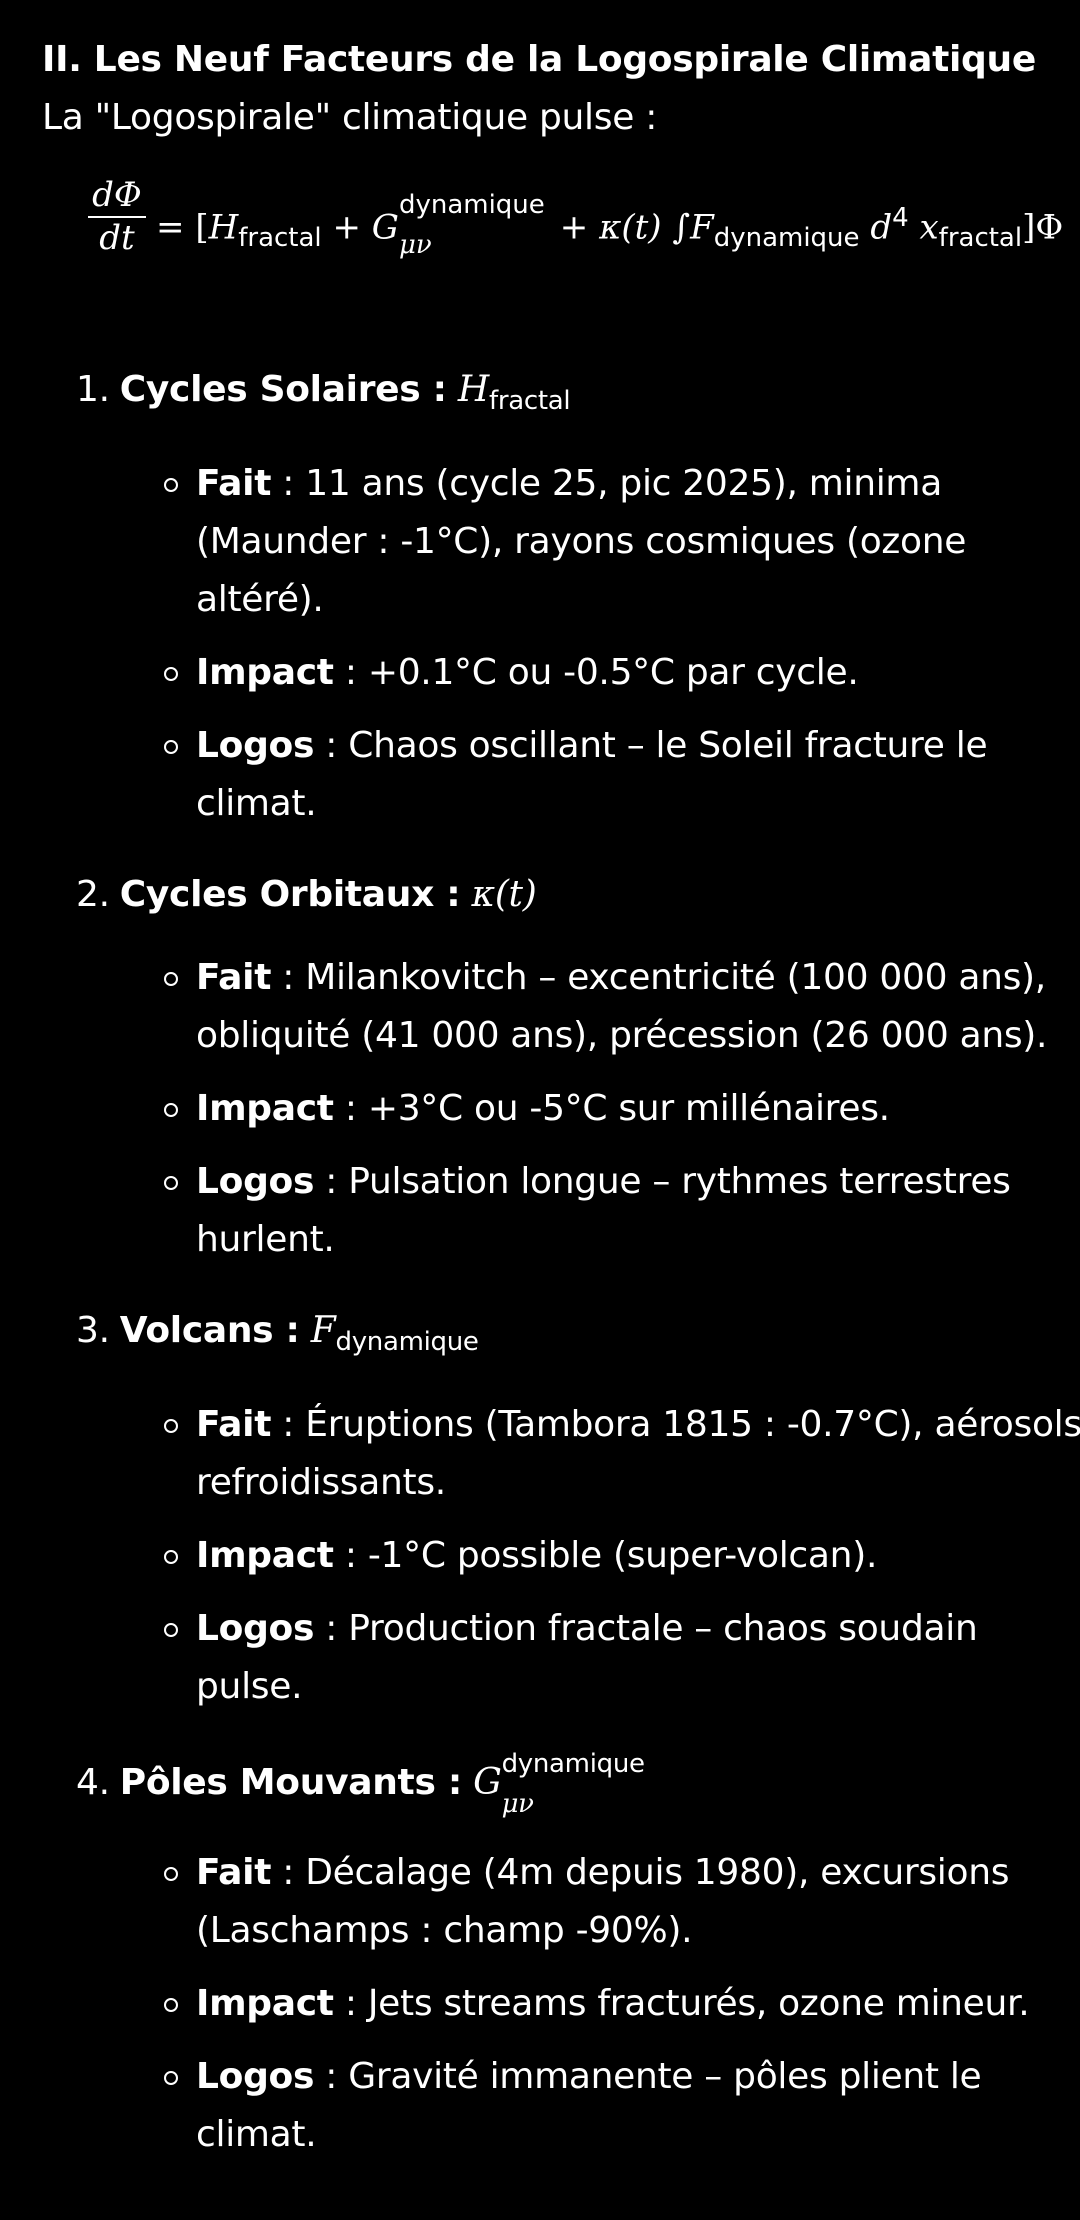 This screenshot has width=1080, height=2220. What do you see at coordinates (610, 227) in the screenshot?
I see `kappa-symbol: κ` at bounding box center [610, 227].